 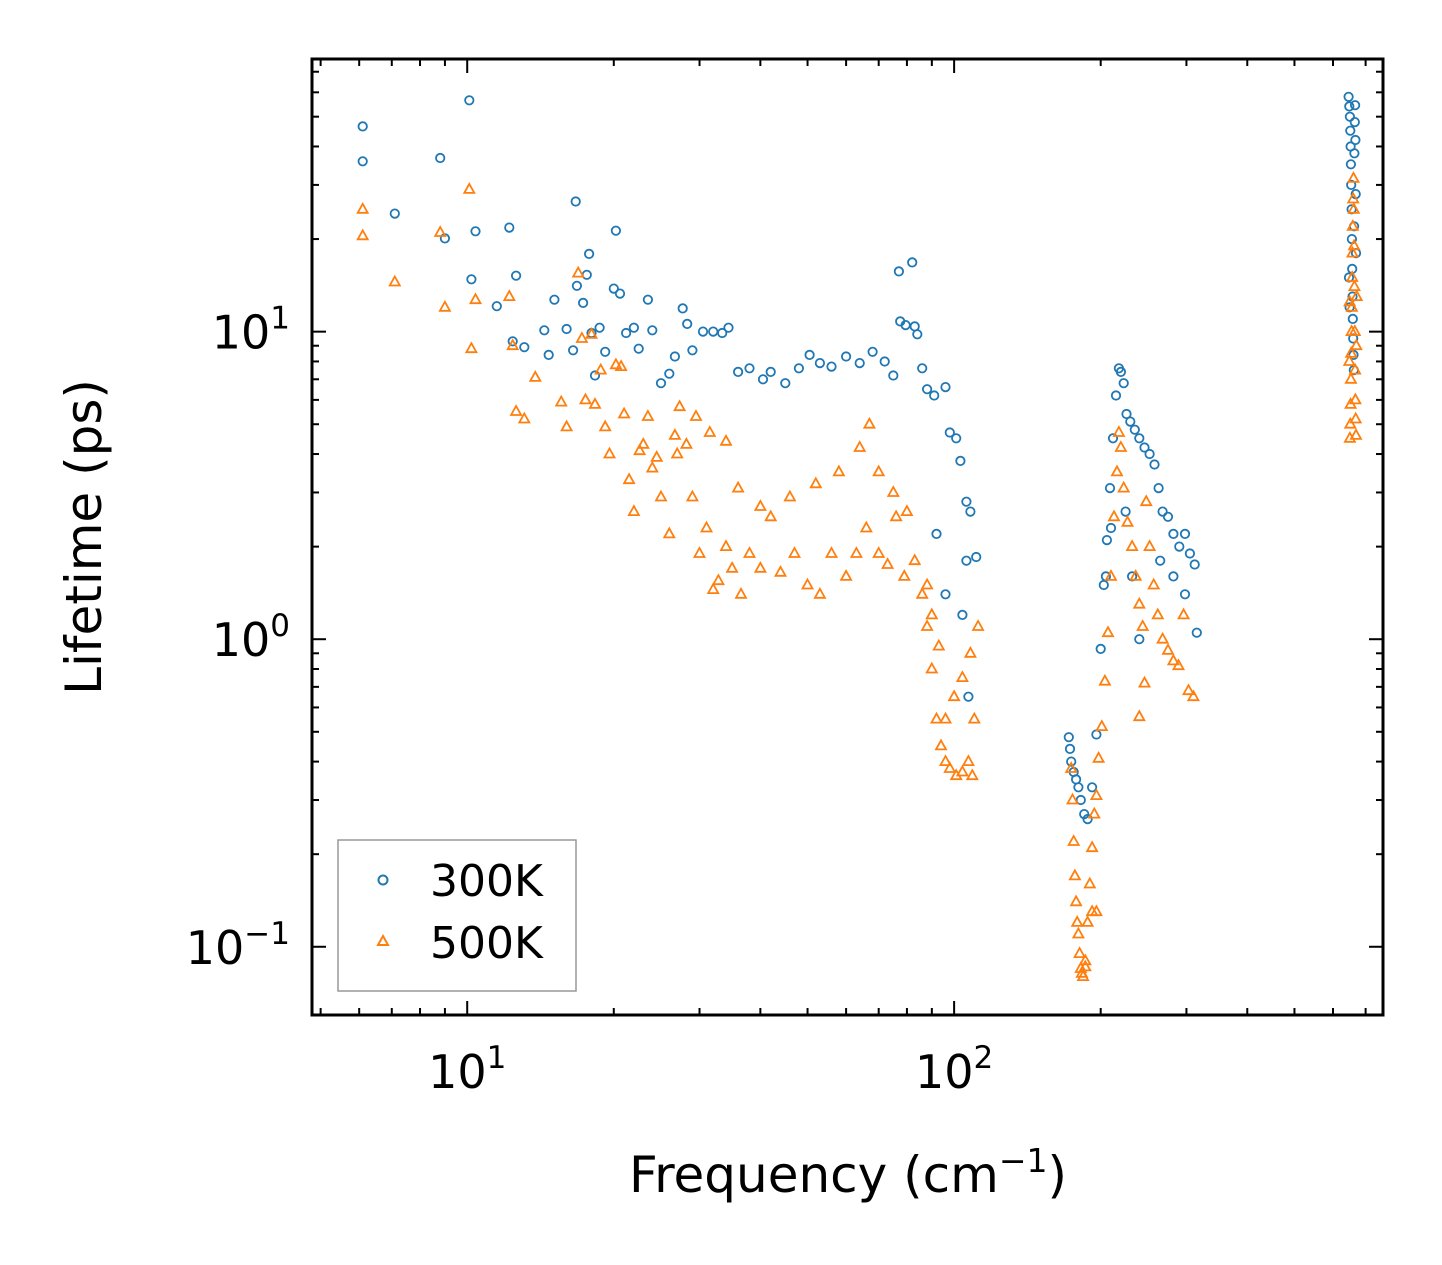 I want to click on y-tick-label: 10⁻¹, so click(x=238, y=945).